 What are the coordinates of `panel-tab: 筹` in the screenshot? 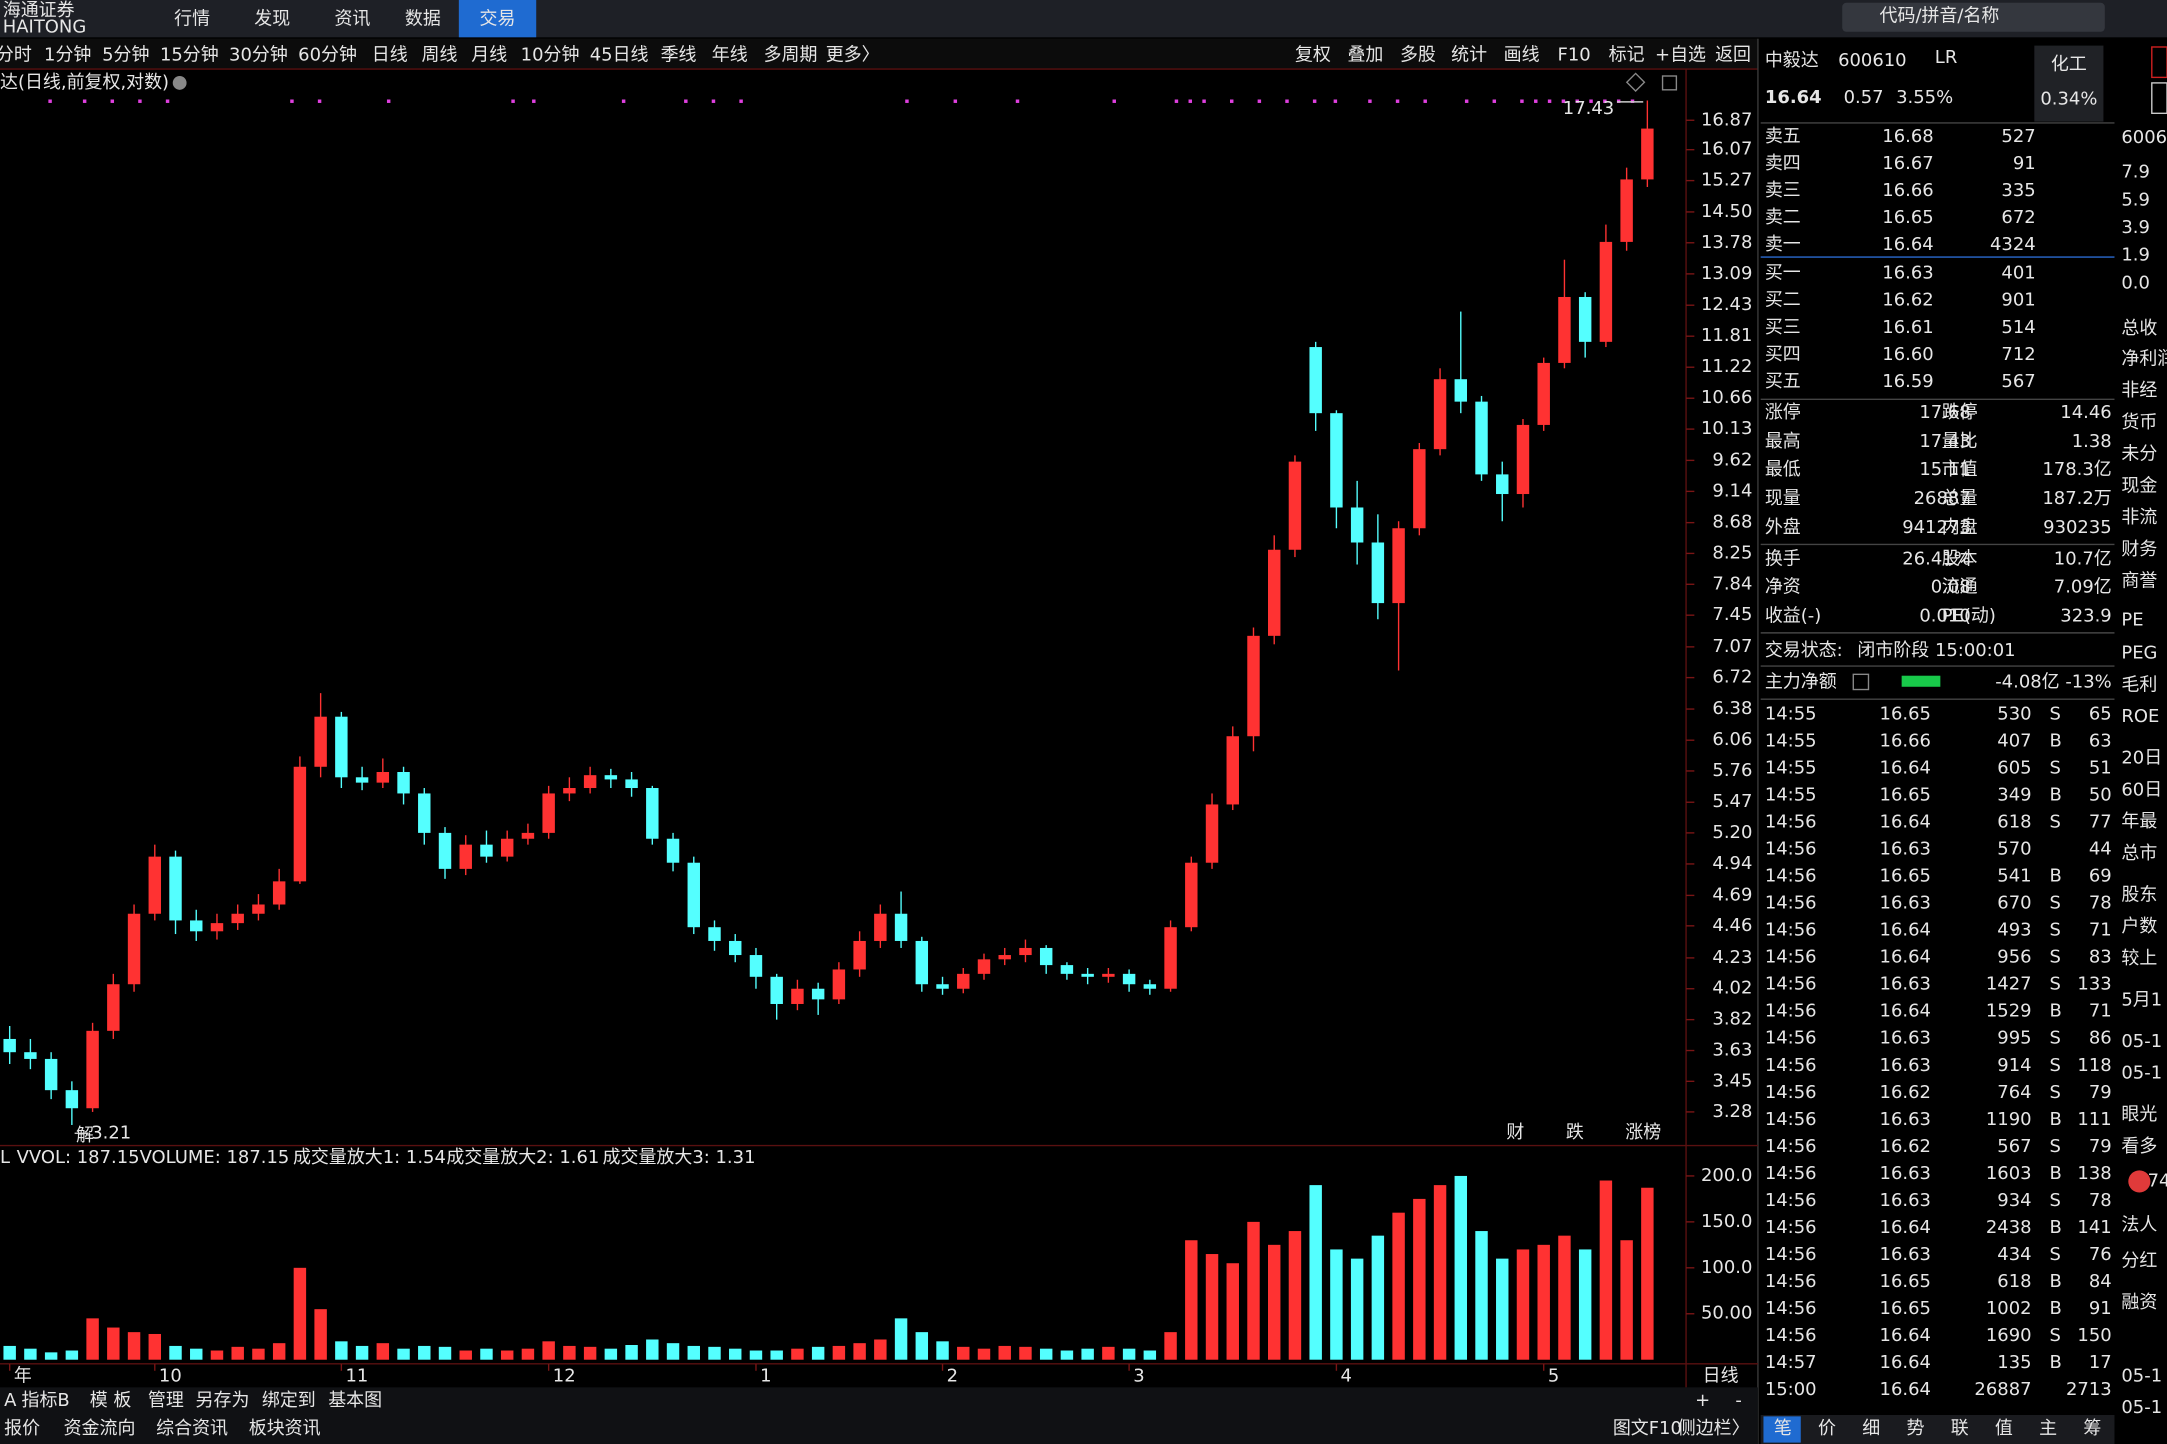 It's located at (2092, 1428).